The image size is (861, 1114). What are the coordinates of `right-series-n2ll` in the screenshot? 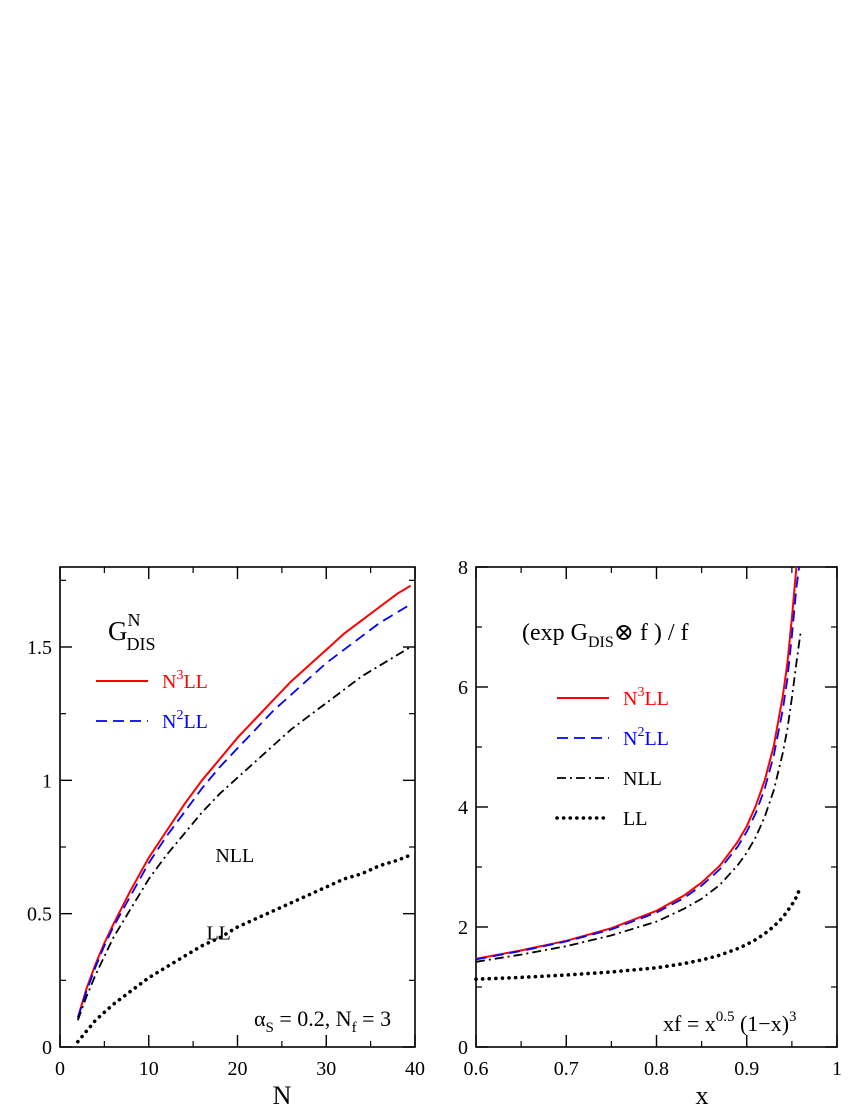 It's located at (637, 763).